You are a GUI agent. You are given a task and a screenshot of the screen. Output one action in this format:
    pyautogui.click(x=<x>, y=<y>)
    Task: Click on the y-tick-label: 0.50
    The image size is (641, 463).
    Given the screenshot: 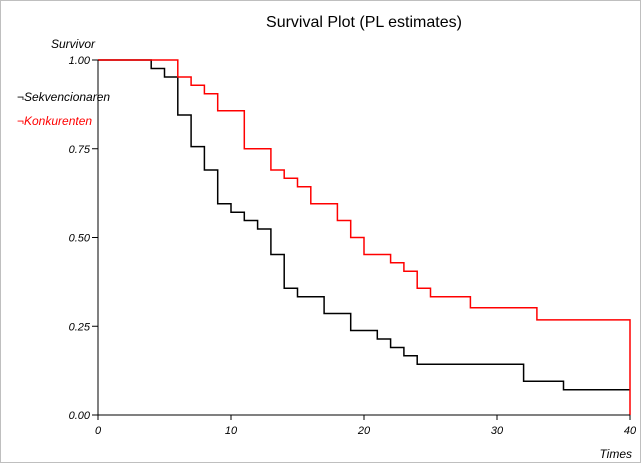 What is the action you would take?
    pyautogui.click(x=80, y=239)
    